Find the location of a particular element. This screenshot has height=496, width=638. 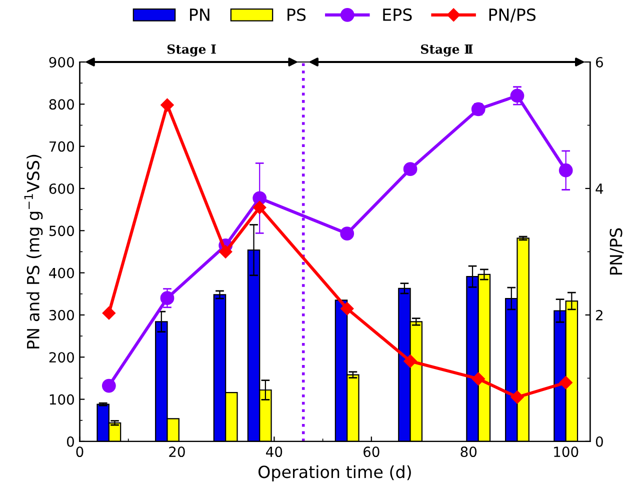

y-tick-label: 600 is located at coordinates (61, 188).